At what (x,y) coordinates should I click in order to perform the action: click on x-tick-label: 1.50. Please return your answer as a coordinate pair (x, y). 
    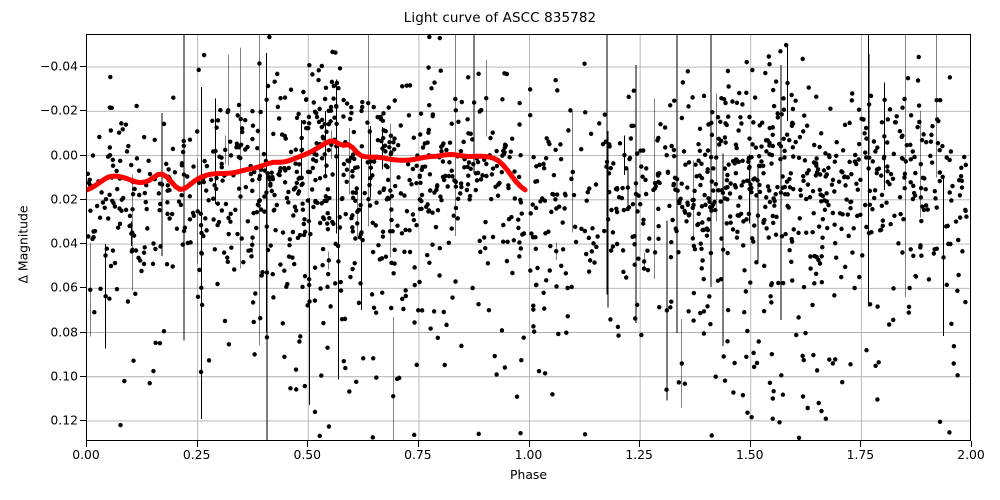
    Looking at the image, I should click on (749, 454).